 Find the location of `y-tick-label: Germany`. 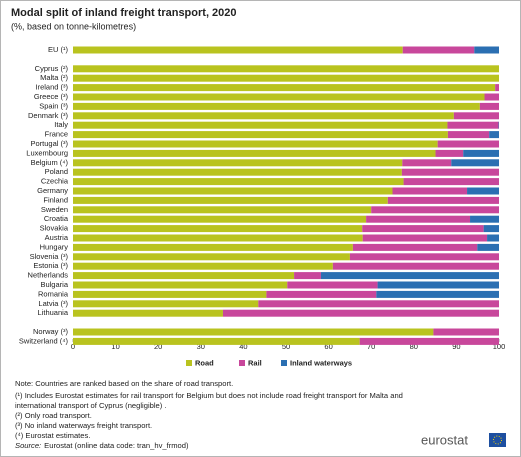

y-tick-label: Germany is located at coordinates (52, 190).